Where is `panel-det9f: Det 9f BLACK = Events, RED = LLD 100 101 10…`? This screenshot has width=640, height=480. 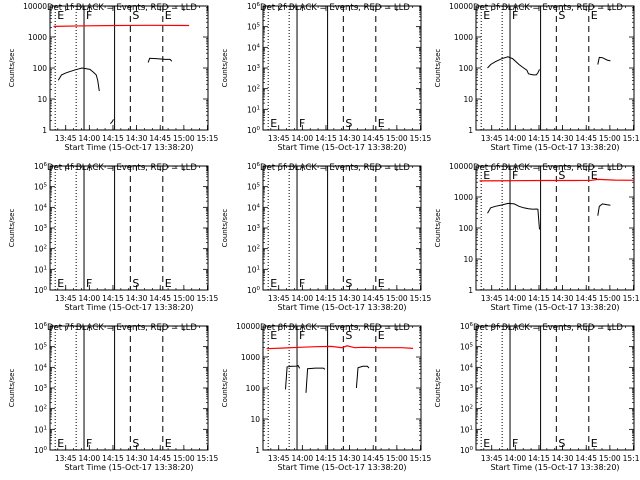 panel-det9f: Det 9f BLACK = Events, RED = LLD 100 101 10… is located at coordinates (537, 397).